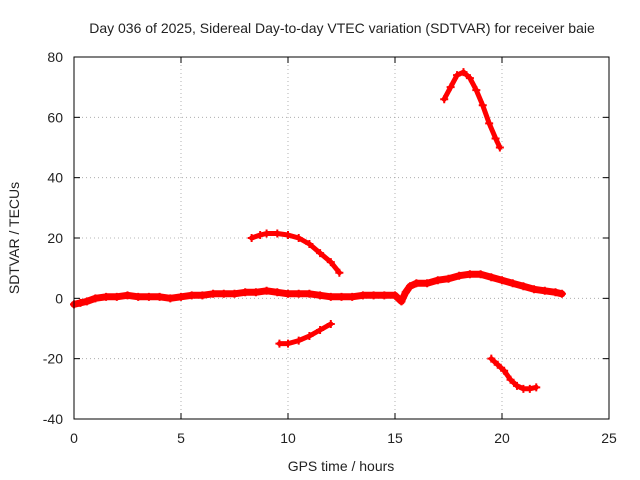 The image size is (640, 480). Describe the element at coordinates (288, 438) in the screenshot. I see `x-tick-label: 10` at that location.